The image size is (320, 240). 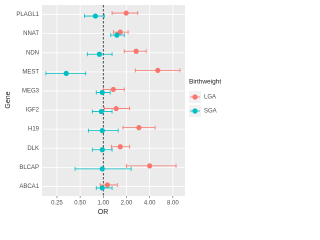 What do you see at coordinates (32, 53) in the screenshot?
I see `y-tick-label: NDN` at bounding box center [32, 53].